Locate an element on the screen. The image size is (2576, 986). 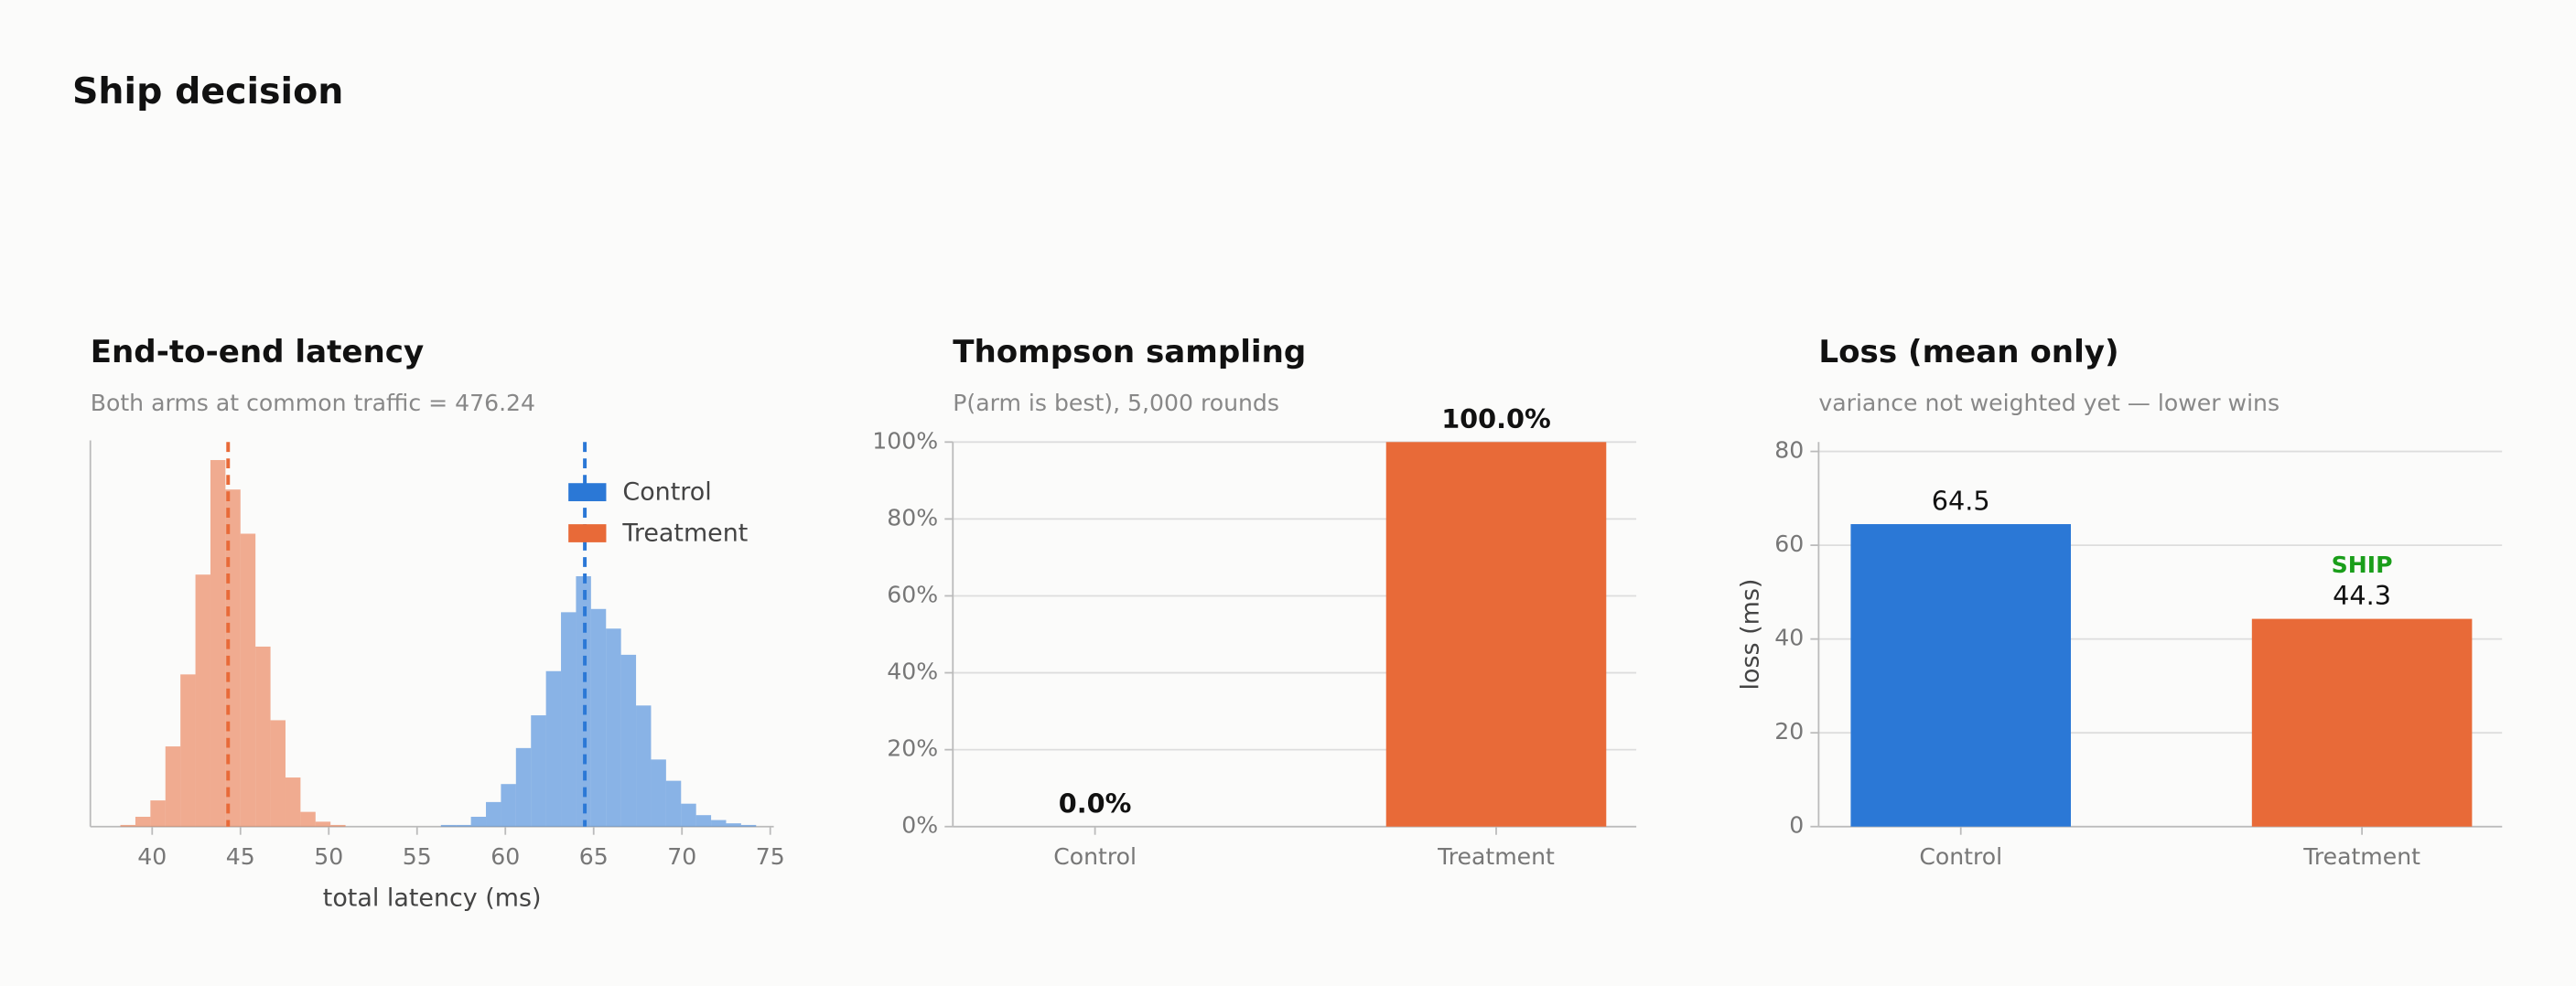
x-axis-label: total latency (ms) is located at coordinates (432, 898).